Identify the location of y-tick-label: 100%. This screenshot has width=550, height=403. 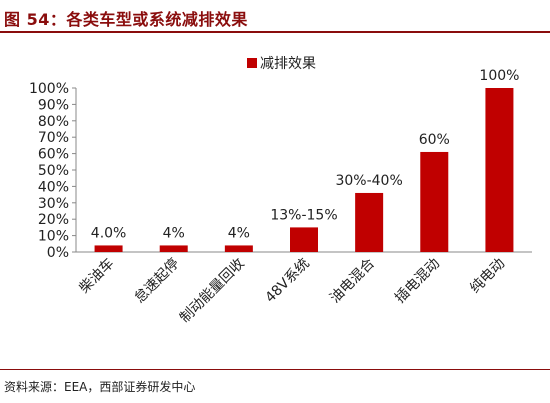
(49, 89).